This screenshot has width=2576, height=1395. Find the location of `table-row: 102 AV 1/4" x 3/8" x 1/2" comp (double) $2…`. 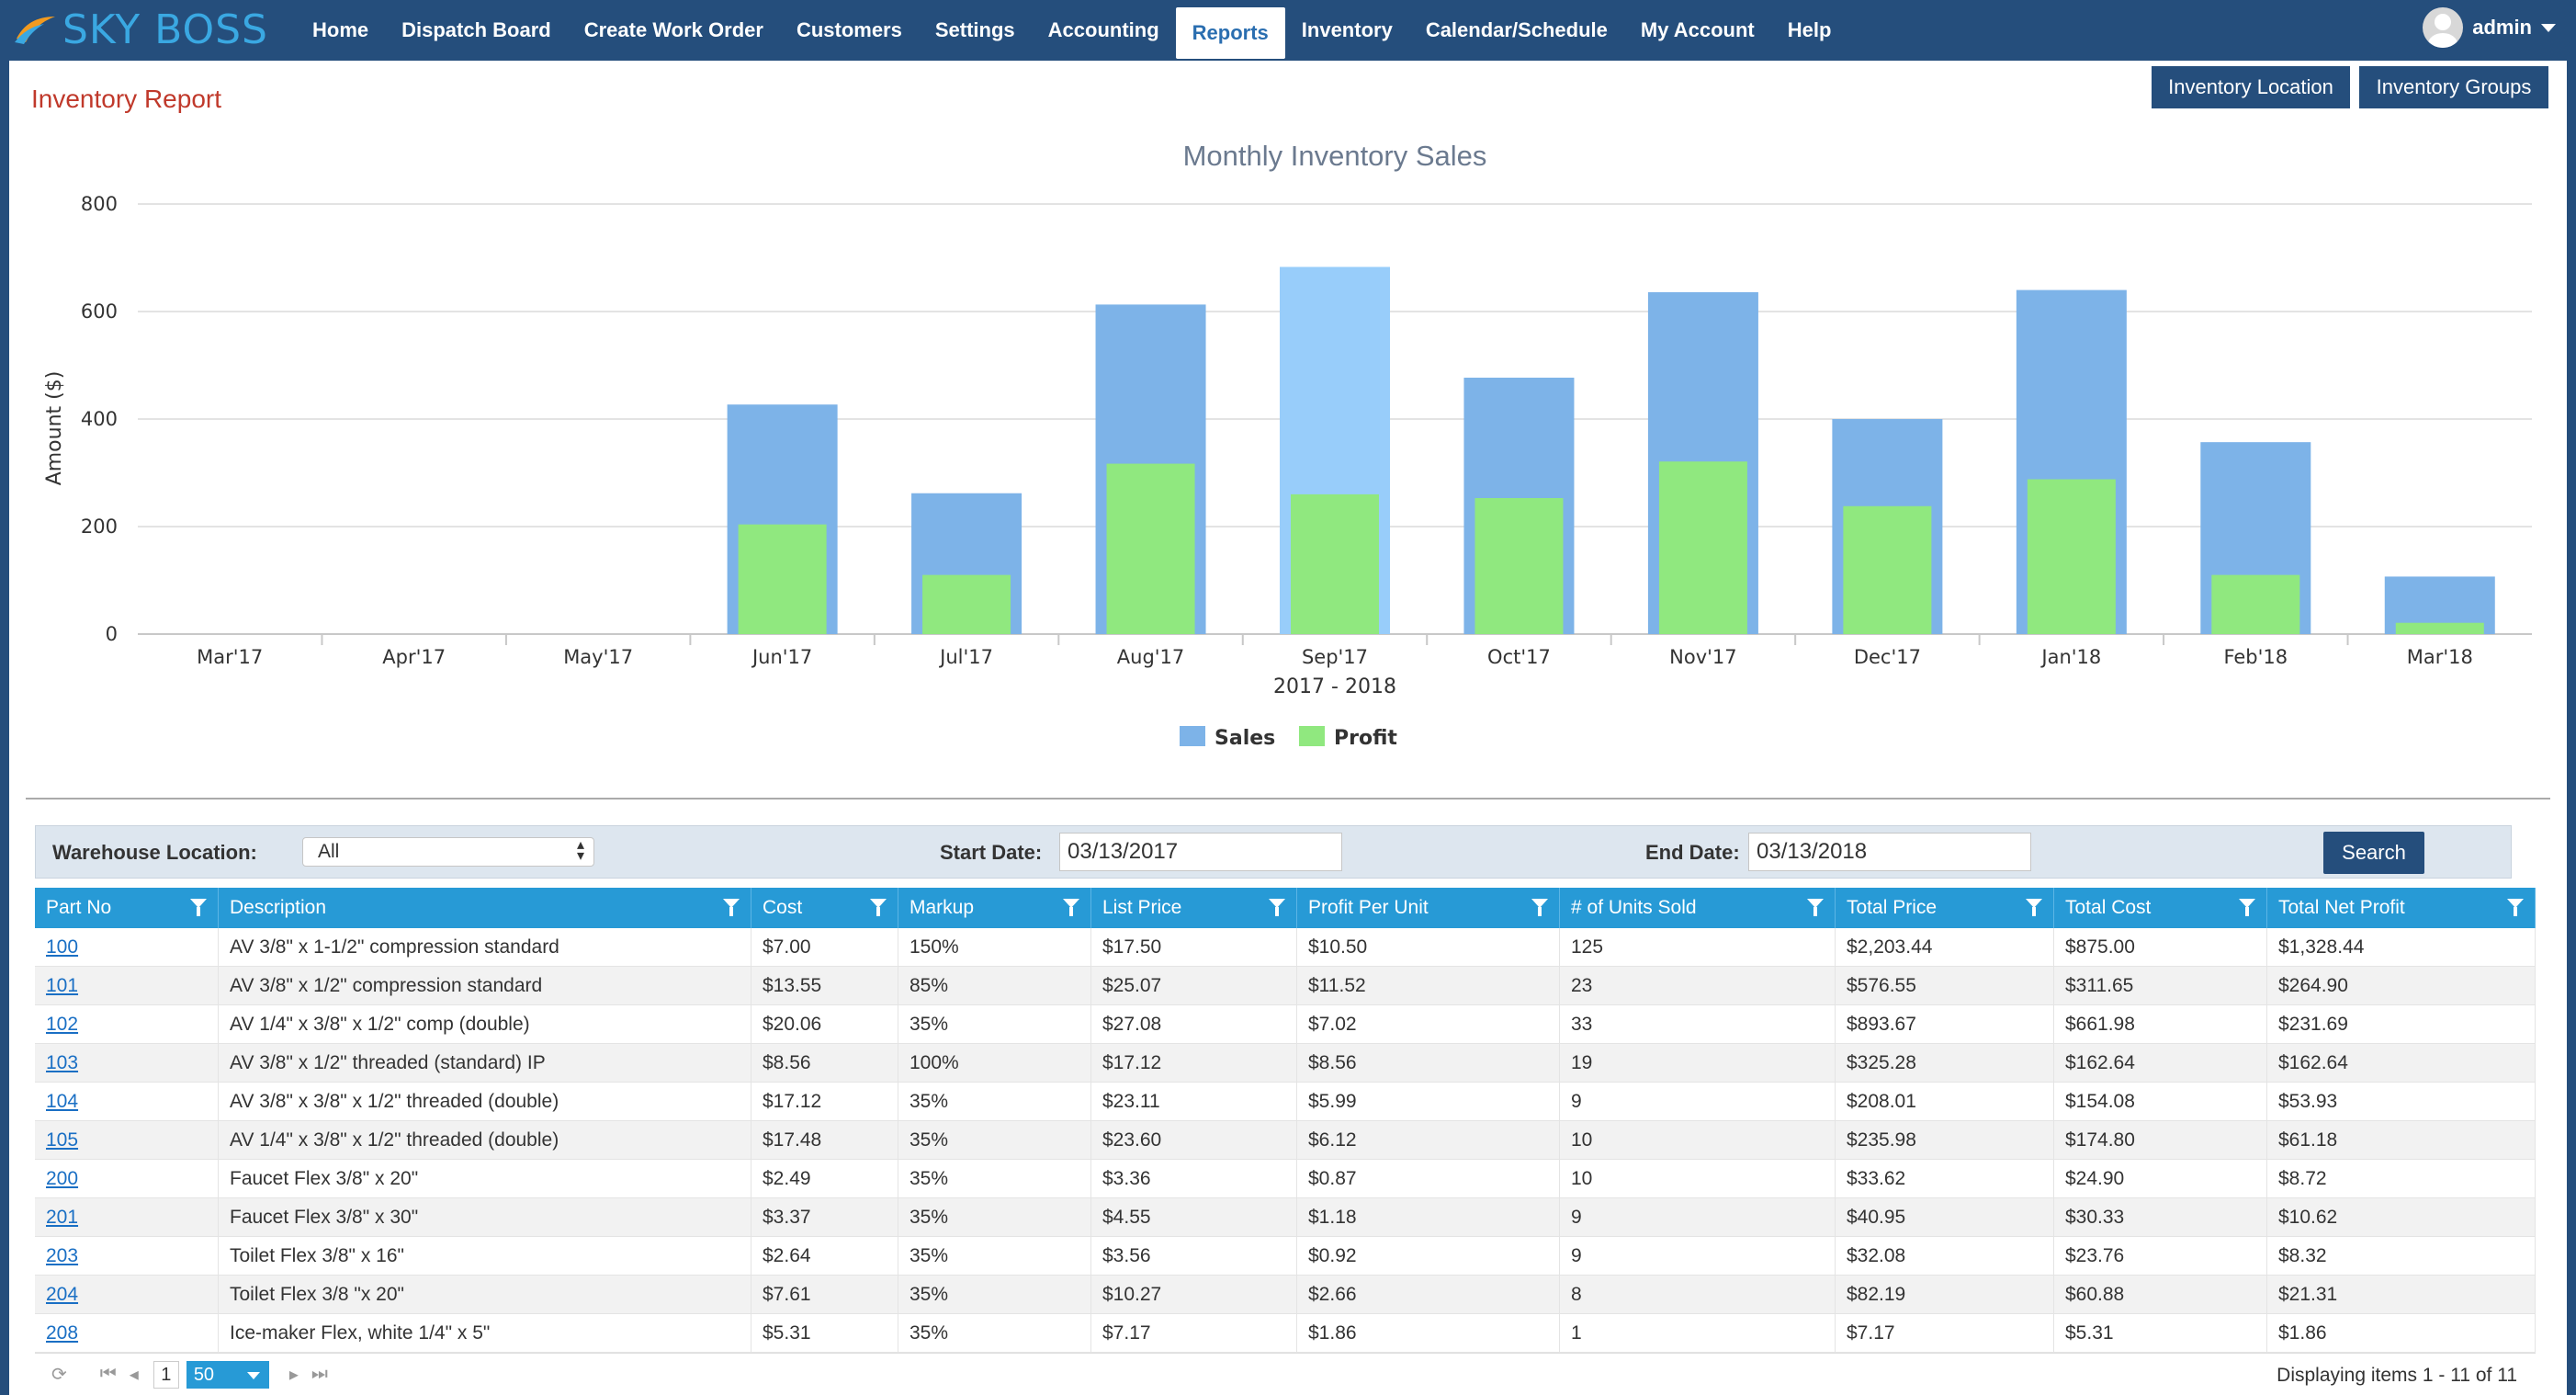

table-row: 102 AV 1/4" x 3/8" x 1/2" comp (double) $2… is located at coordinates (1285, 1024).